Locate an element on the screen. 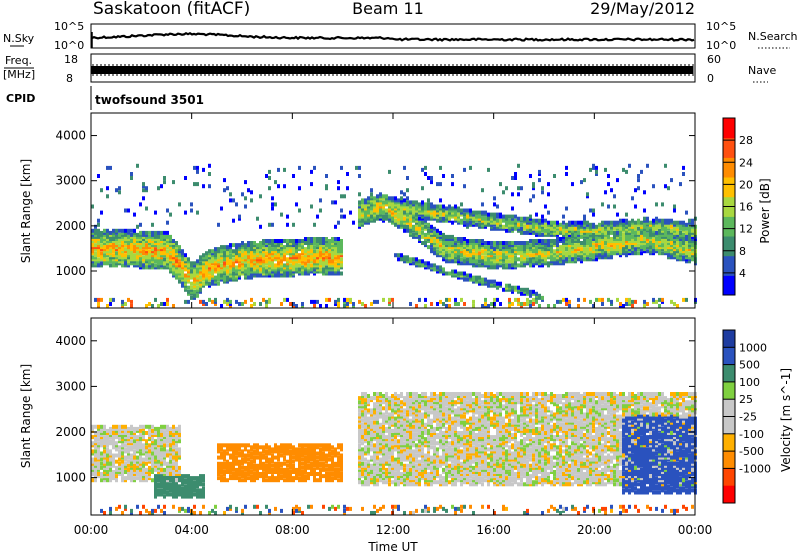 The image size is (800, 554). power-colorbar-tick-label: 4 is located at coordinates (742, 273).